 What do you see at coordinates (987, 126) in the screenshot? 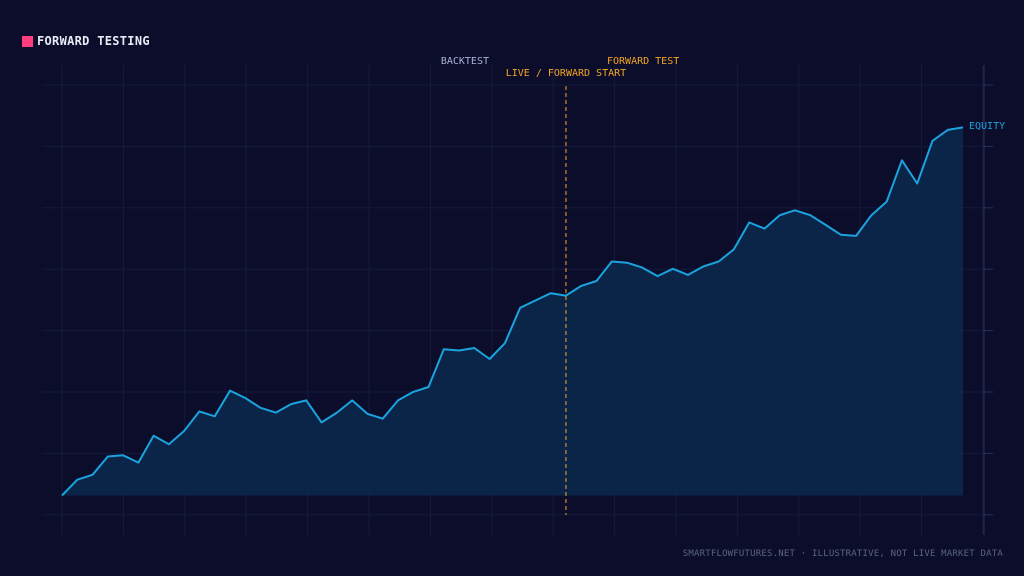
I see `equity-series-label: EQUITY` at bounding box center [987, 126].